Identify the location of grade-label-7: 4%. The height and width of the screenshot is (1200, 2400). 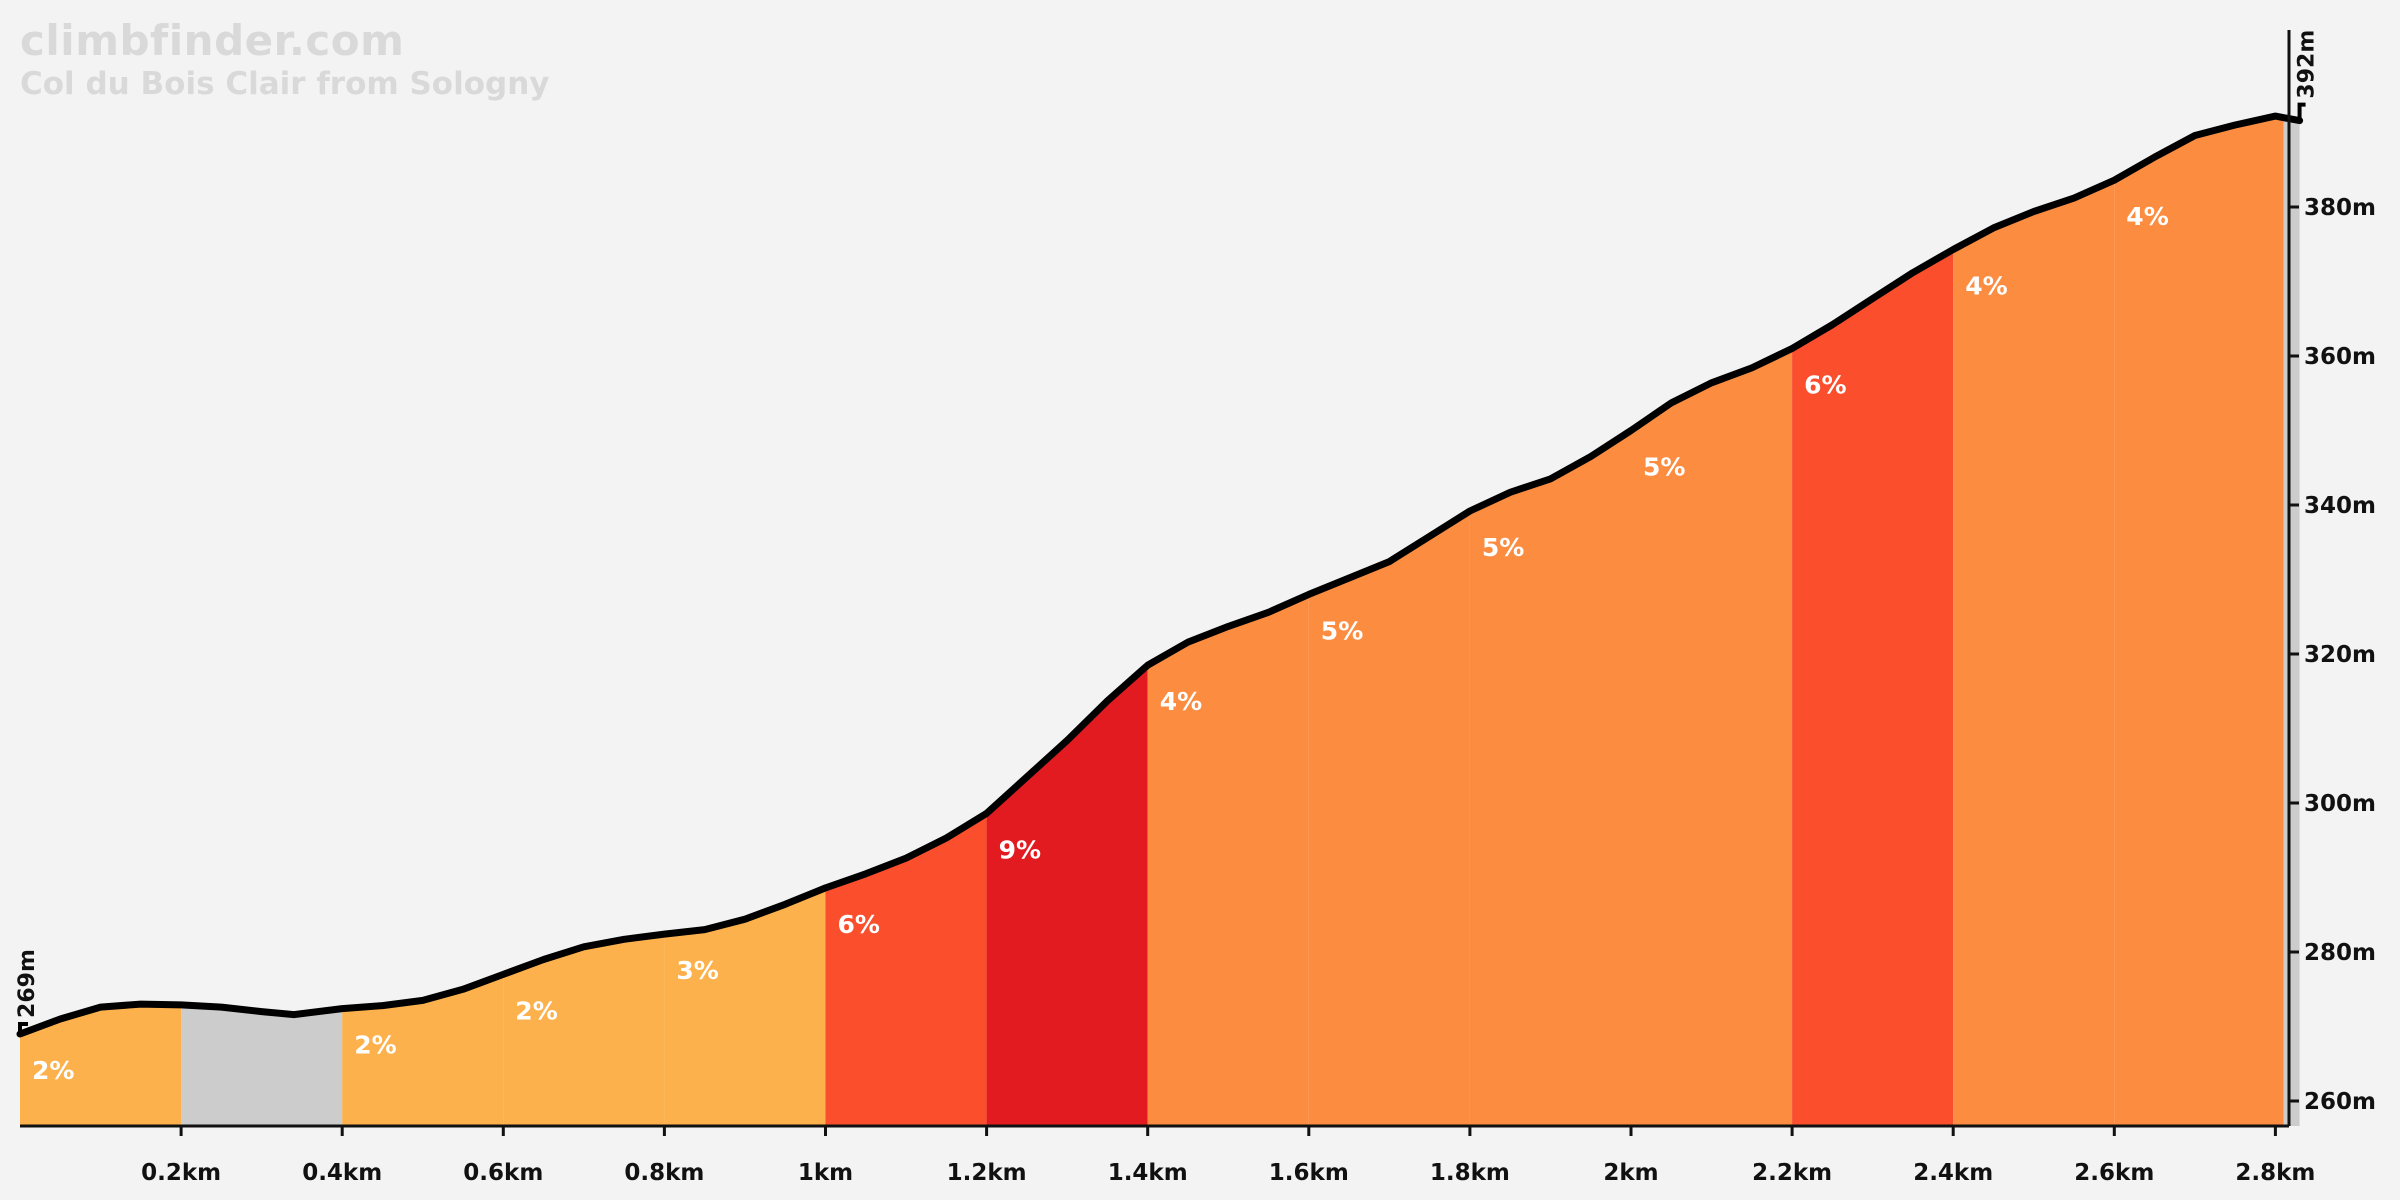
(1181, 701).